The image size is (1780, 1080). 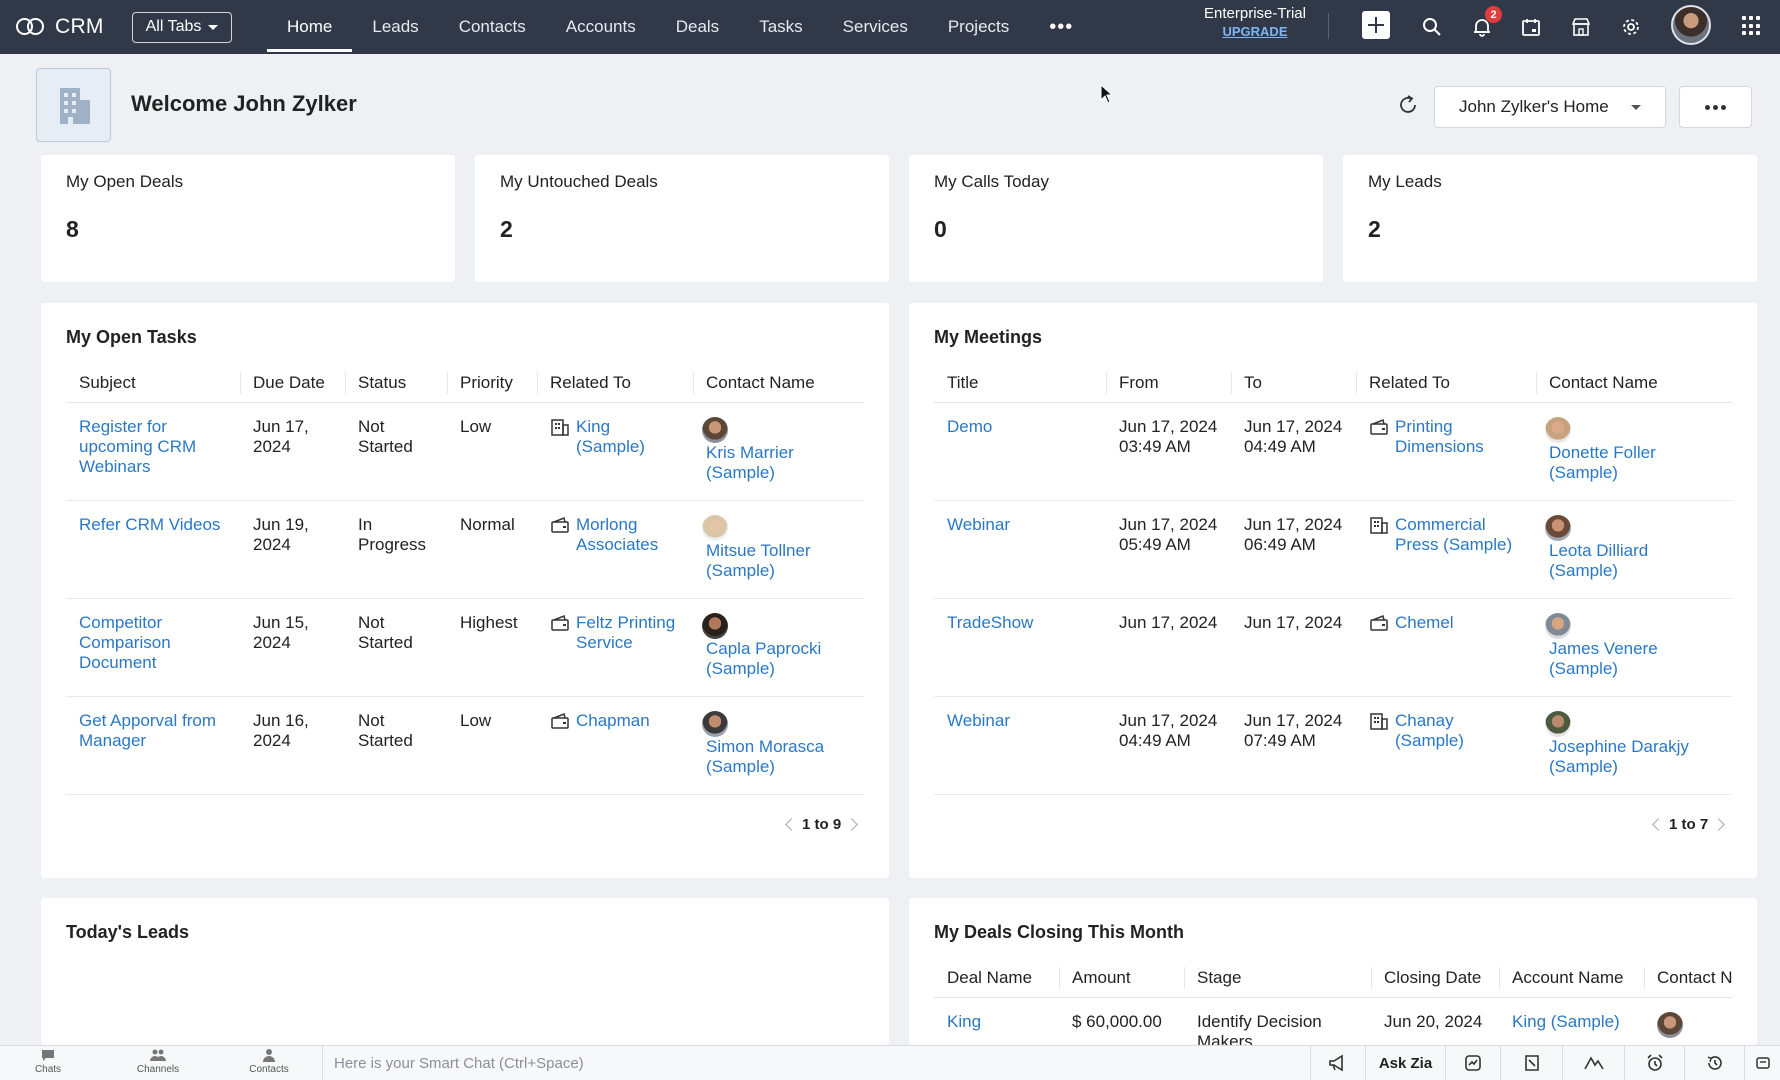 What do you see at coordinates (125, 642) in the screenshot?
I see `task-subject-link: Competitor Comparison Document` at bounding box center [125, 642].